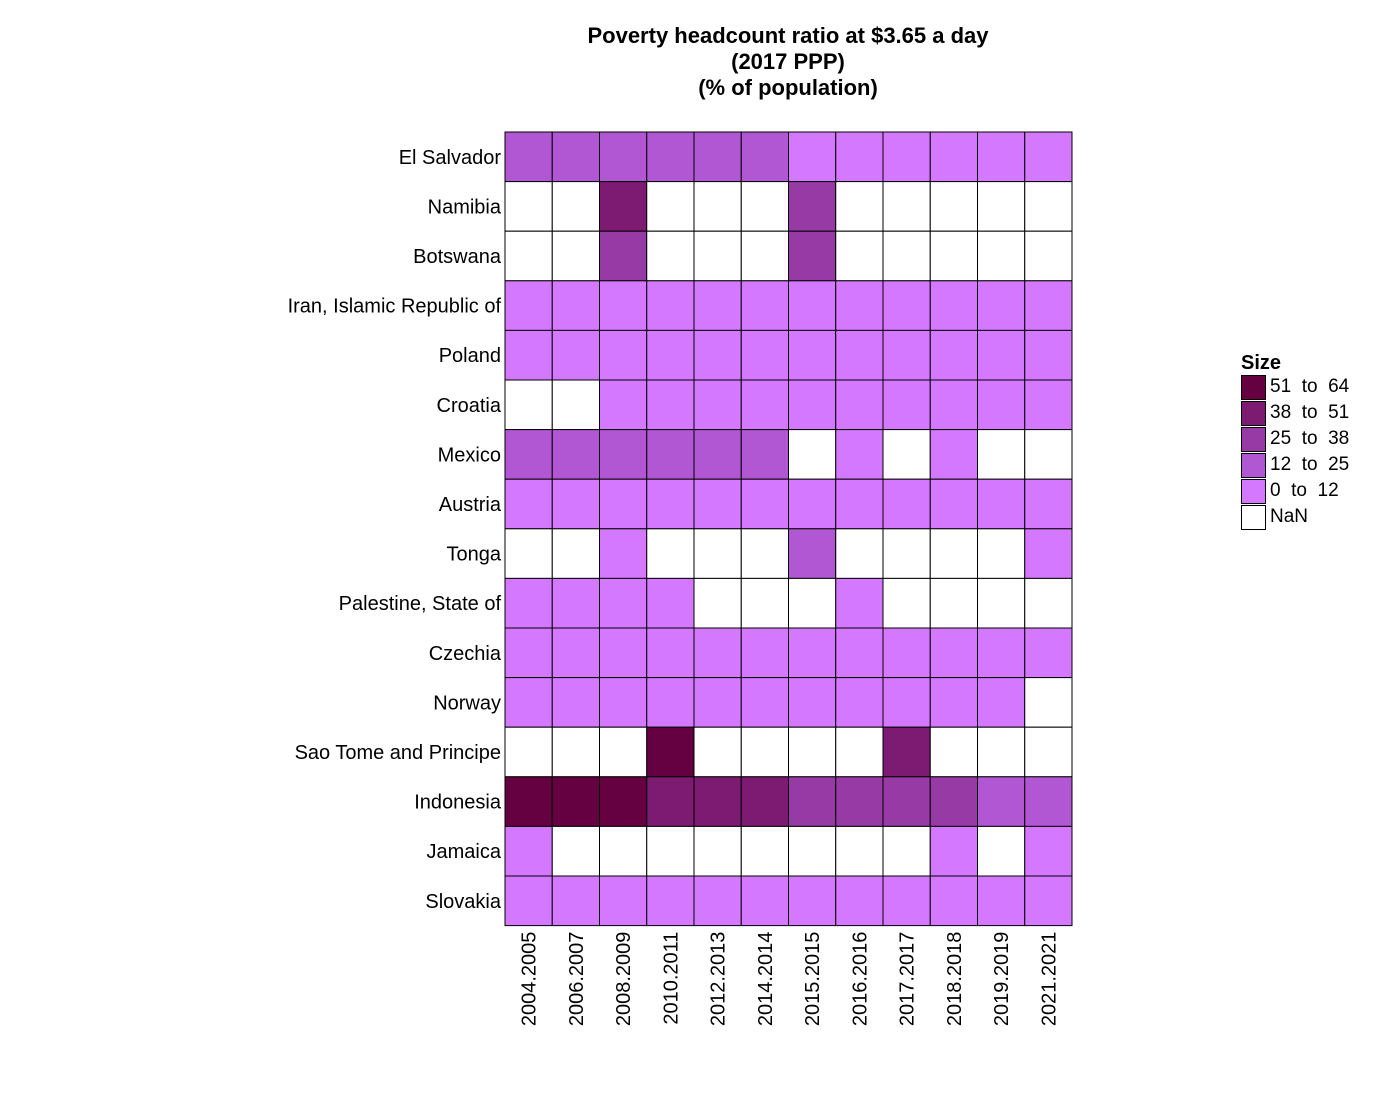 The image size is (1400, 1100). I want to click on legend-item: 51 to 64, so click(1295, 387).